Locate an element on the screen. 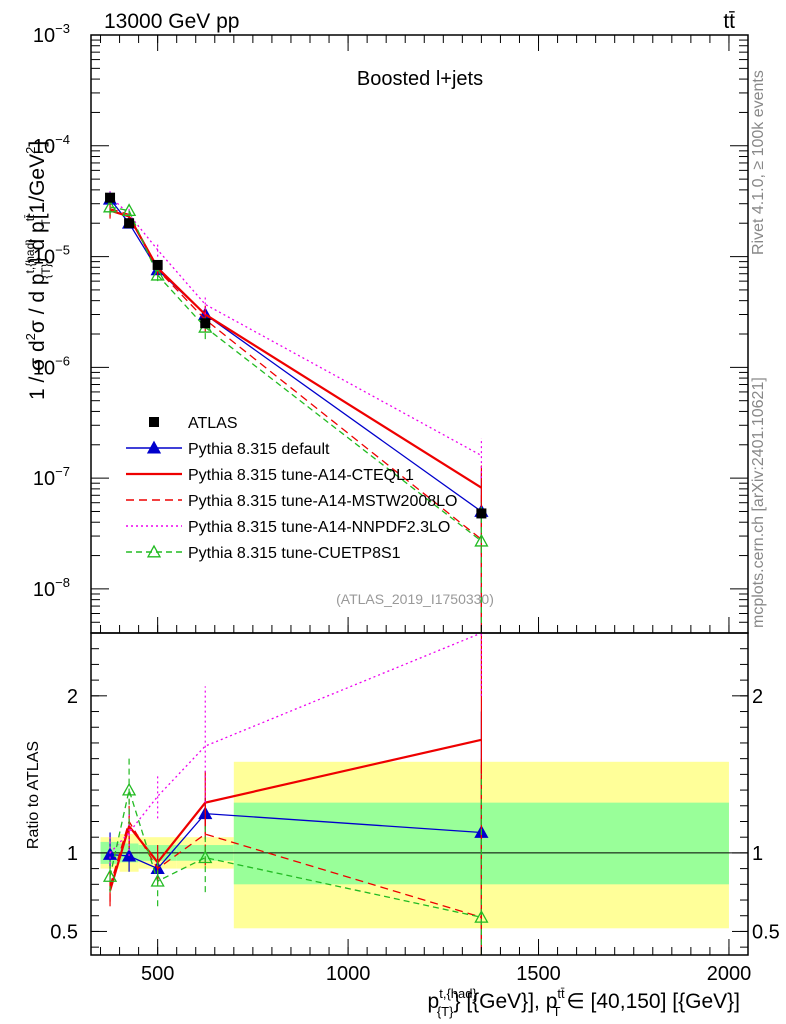 The width and height of the screenshot is (786, 1024). main-ytick-label-1: 10⁻⁷ is located at coordinates (51, 477).